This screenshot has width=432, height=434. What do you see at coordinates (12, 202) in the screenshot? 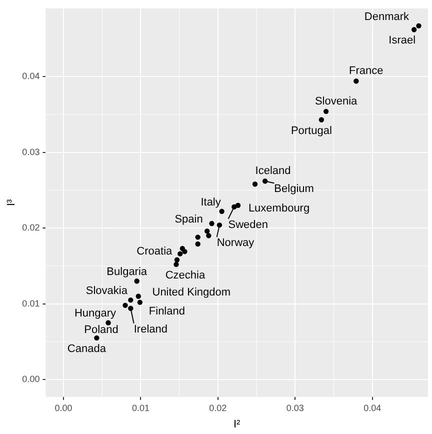
I see `y-axis-title: I³` at bounding box center [12, 202].